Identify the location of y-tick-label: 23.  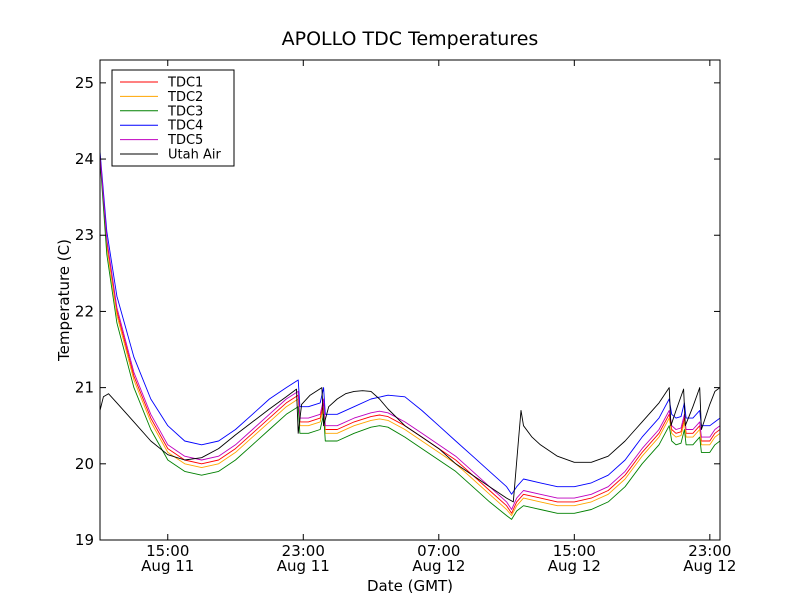
(84, 235).